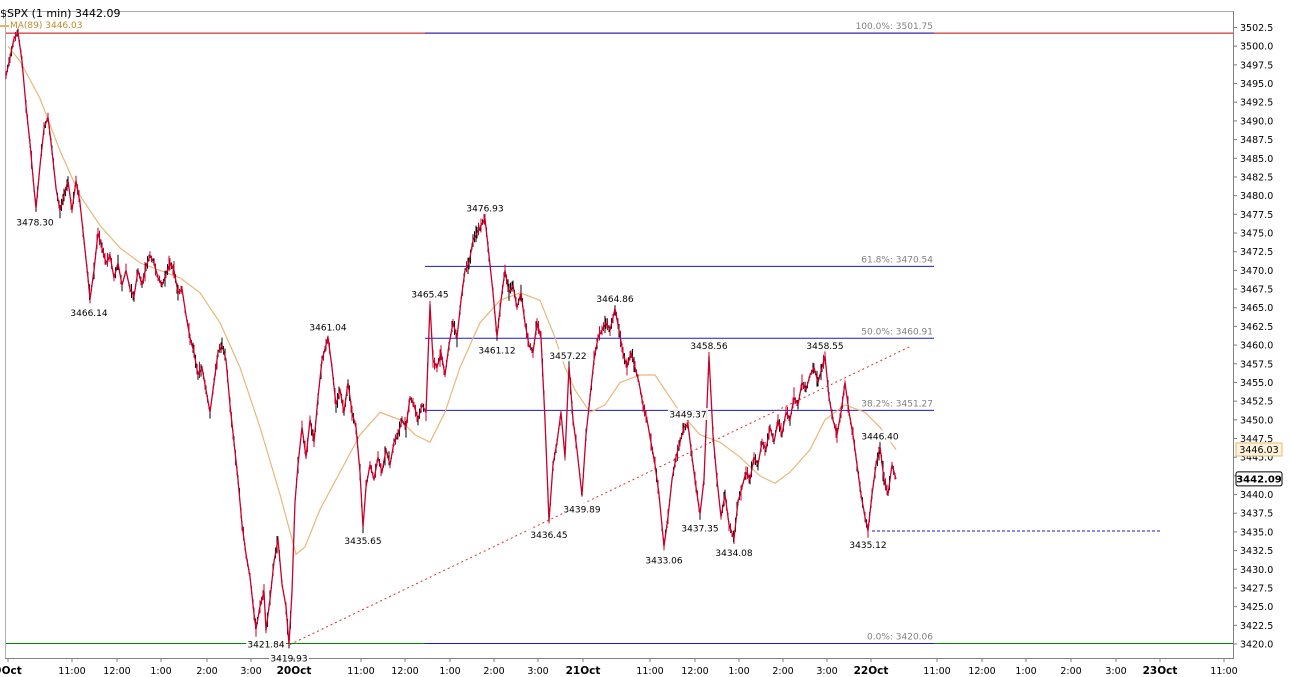 This screenshot has width=1290, height=677. Describe the element at coordinates (493, 671) in the screenshot. I see `x-tick-label-10: 2:00` at that location.